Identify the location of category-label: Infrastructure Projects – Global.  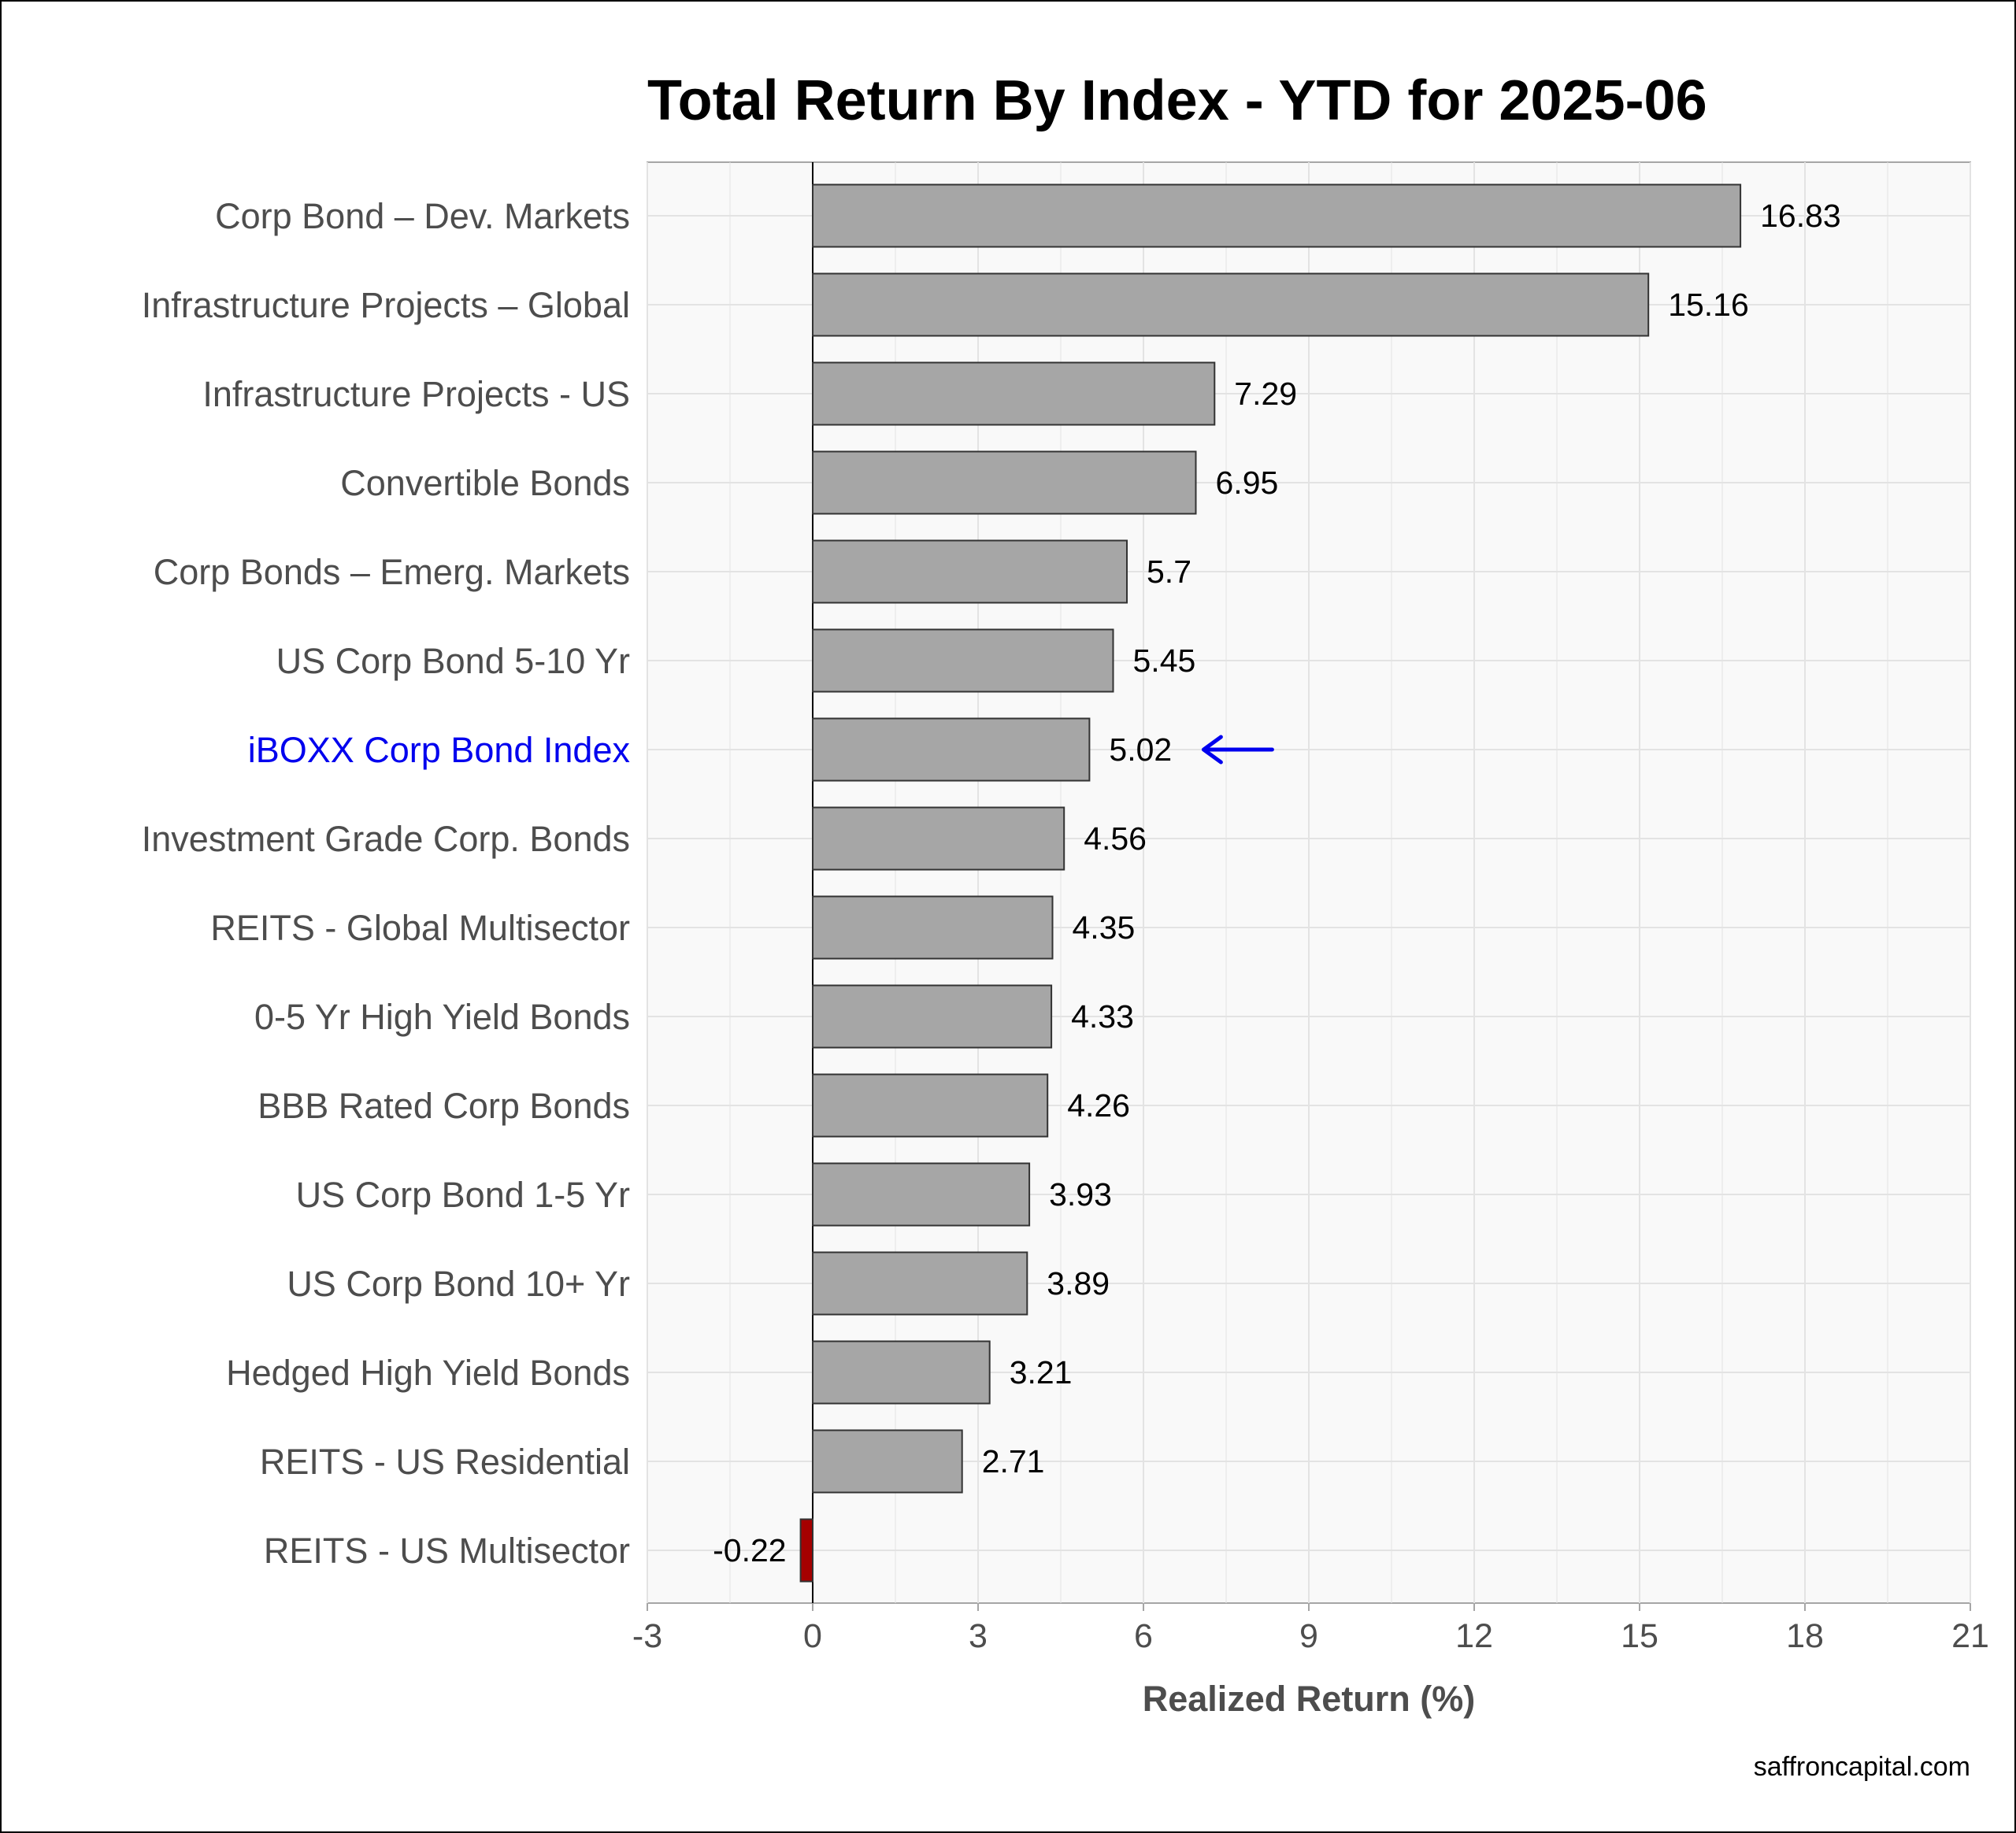
(386, 305).